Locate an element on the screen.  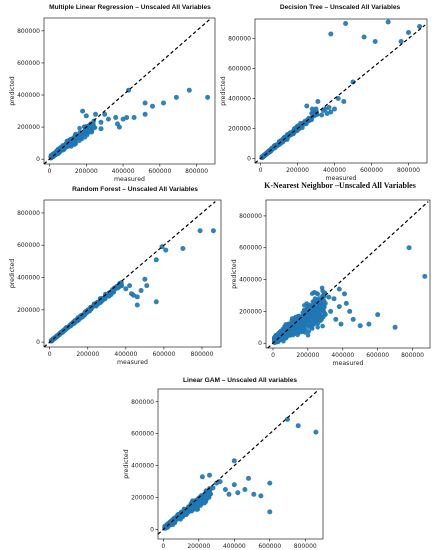
title-linear-gam: Linear GAM – Unscaled All variables is located at coordinates (240, 380).